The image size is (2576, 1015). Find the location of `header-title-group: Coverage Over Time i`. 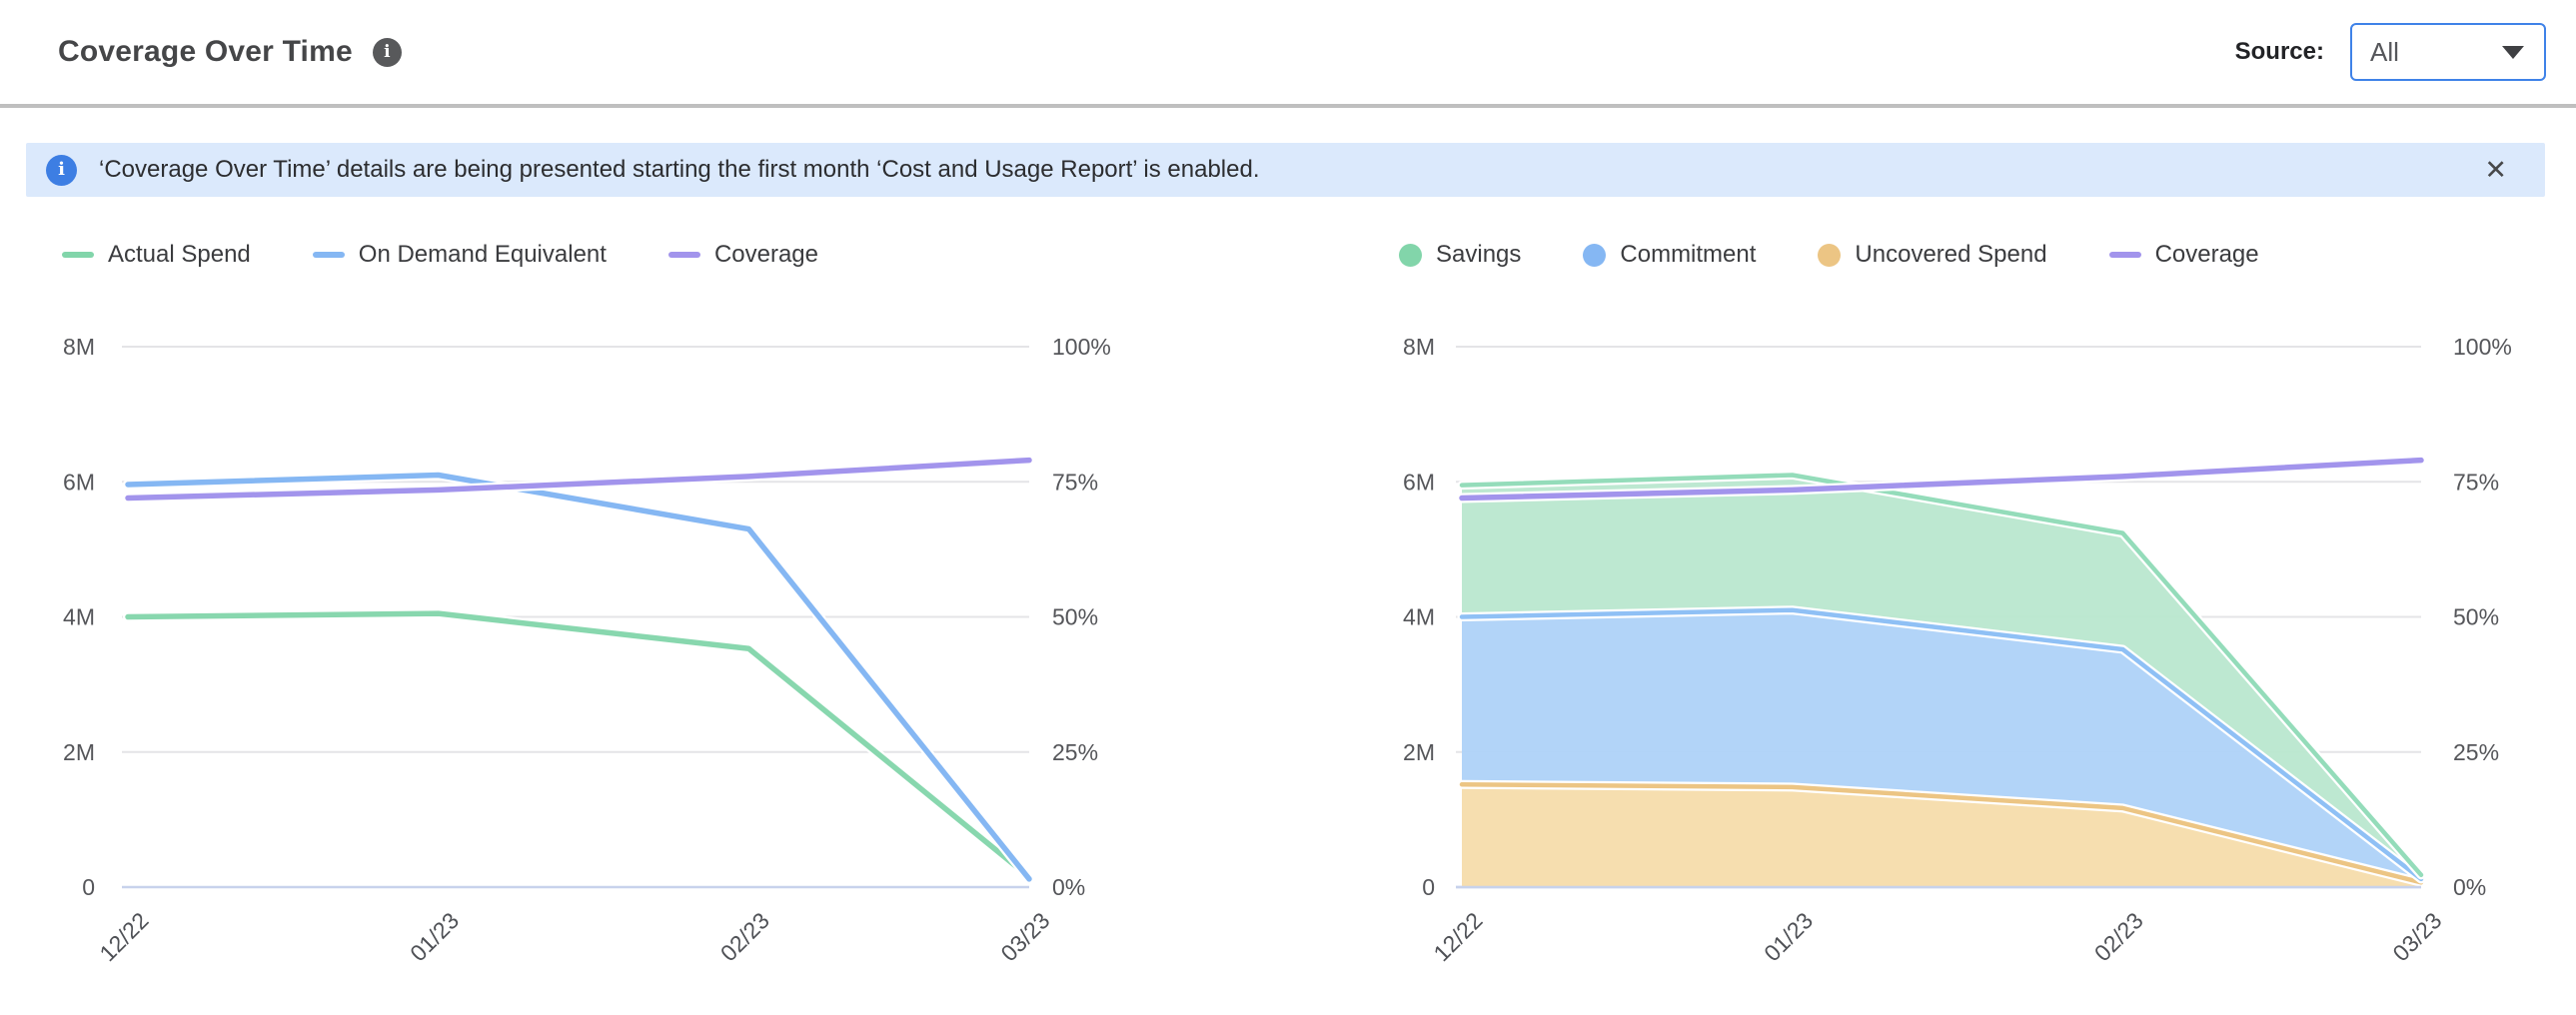

header-title-group: Coverage Over Time i is located at coordinates (230, 52).